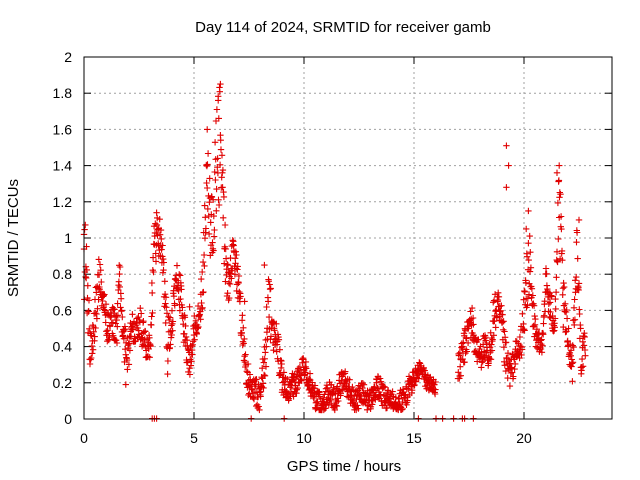 The image size is (640, 480). What do you see at coordinates (414, 438) in the screenshot?
I see `x-tick-label: 15` at bounding box center [414, 438].